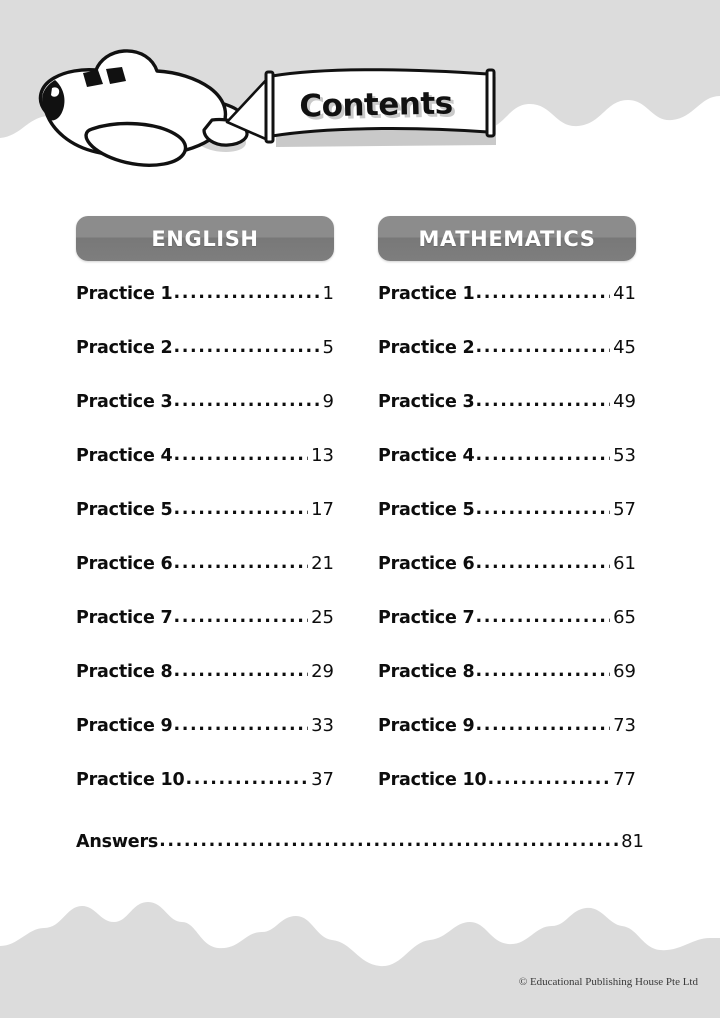 The image size is (720, 1018). What do you see at coordinates (632, 841) in the screenshot?
I see `toc-page-number: 81` at bounding box center [632, 841].